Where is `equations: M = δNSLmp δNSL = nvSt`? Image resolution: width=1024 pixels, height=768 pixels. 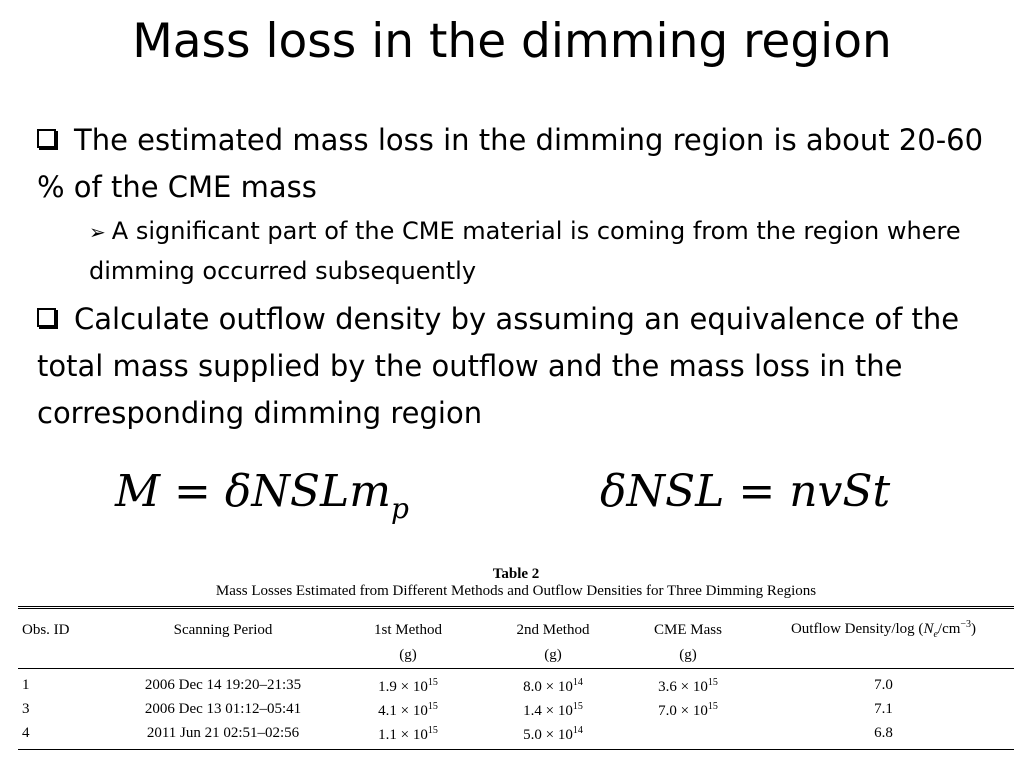
equations: M = δNSLmp δNSL = nvSt is located at coordinates (512, 496).